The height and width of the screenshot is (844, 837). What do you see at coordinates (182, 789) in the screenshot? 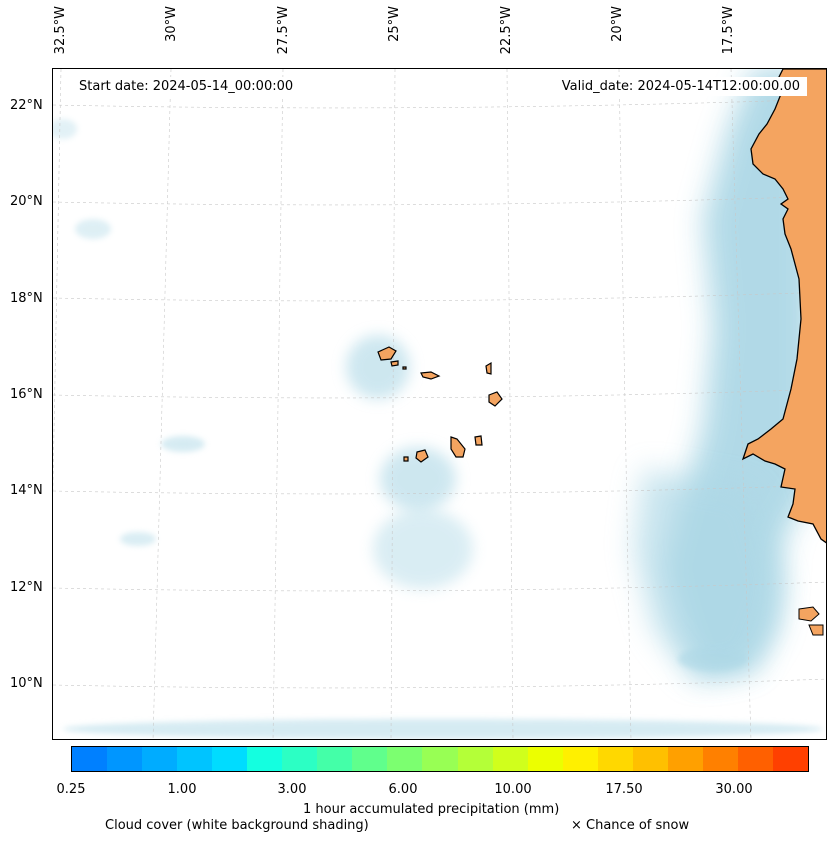
I see `colorbar-tick-1-00: 1.00` at bounding box center [182, 789].